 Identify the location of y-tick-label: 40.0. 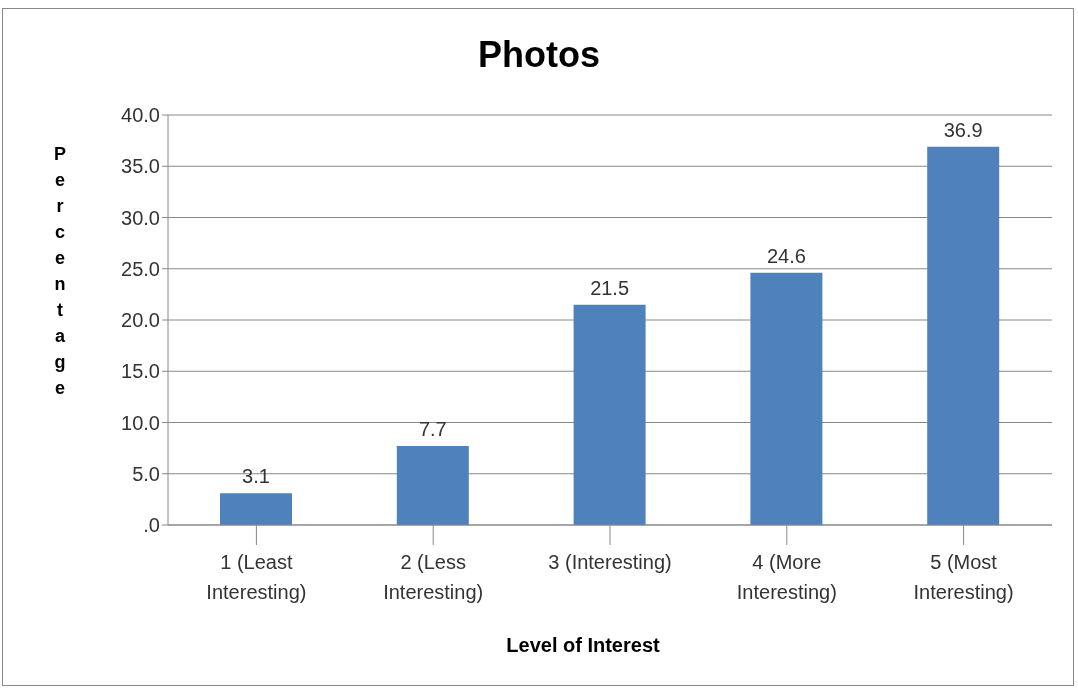
(140, 115).